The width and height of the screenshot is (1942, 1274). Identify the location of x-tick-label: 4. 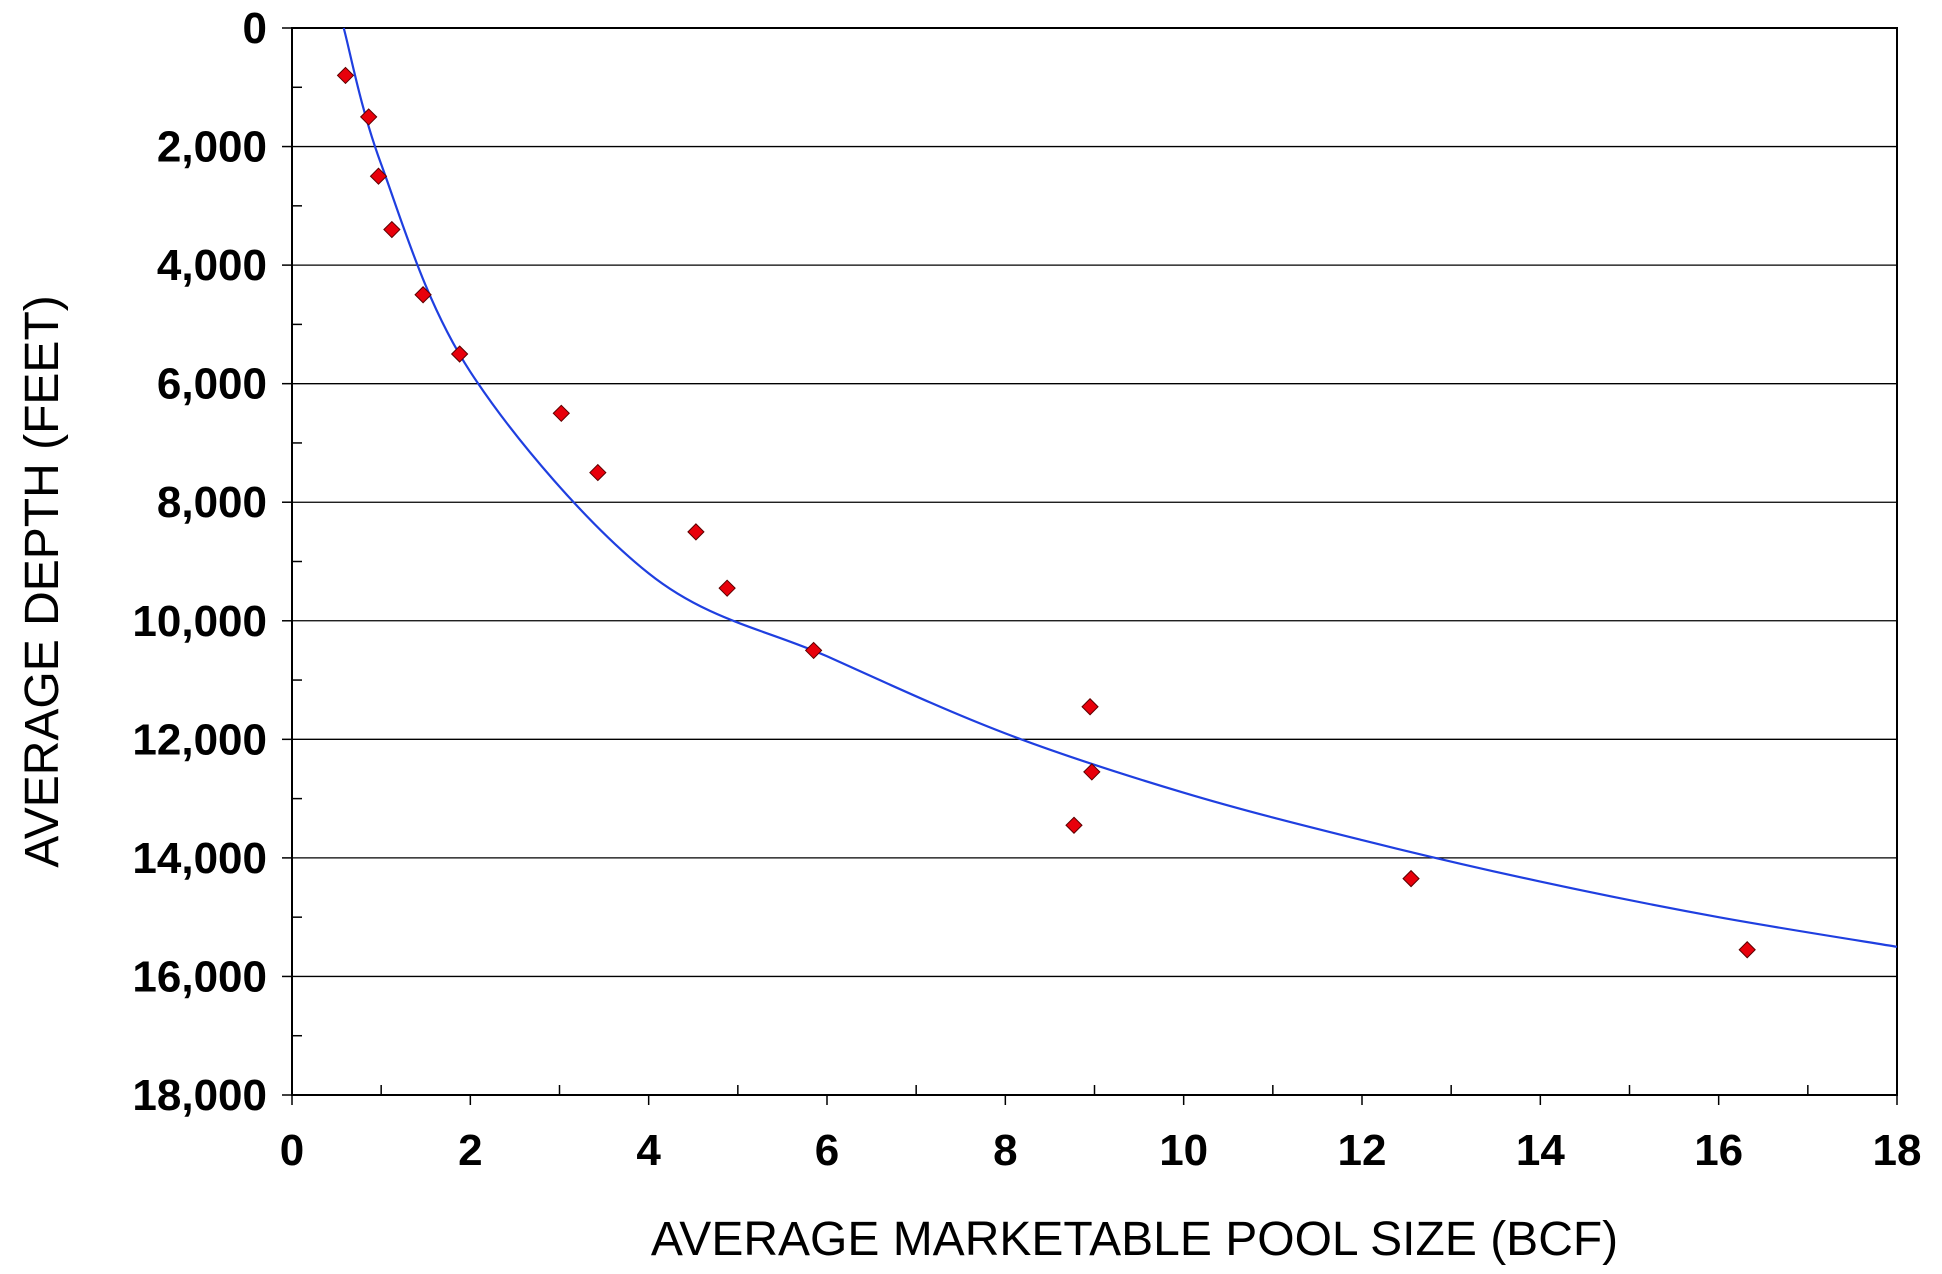
(648, 1150).